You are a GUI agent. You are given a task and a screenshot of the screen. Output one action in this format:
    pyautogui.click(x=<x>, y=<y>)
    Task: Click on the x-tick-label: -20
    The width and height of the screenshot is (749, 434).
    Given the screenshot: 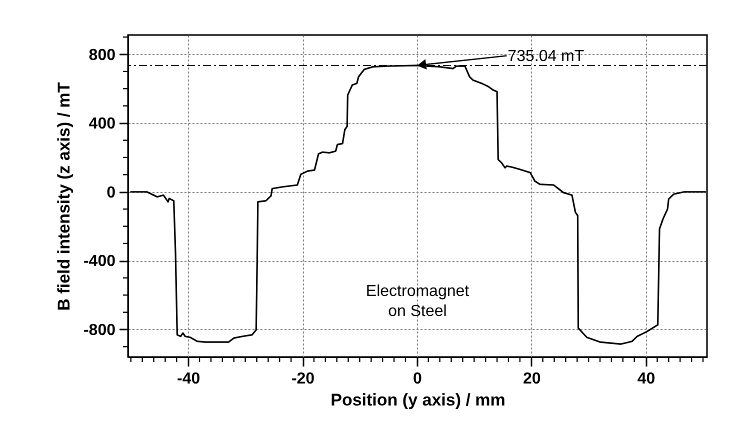 What is the action you would take?
    pyautogui.click(x=303, y=379)
    